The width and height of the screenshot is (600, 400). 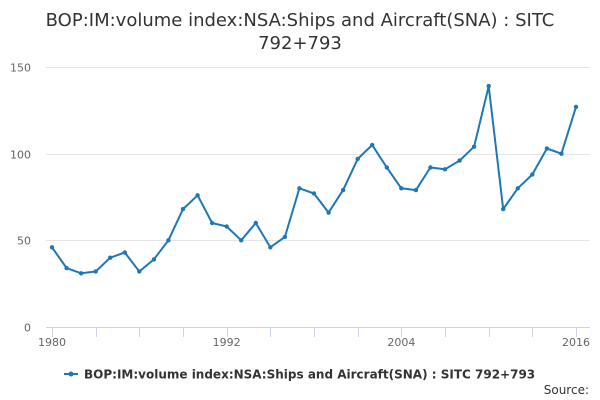 What do you see at coordinates (27, 328) in the screenshot?
I see `y-tick-label: 0` at bounding box center [27, 328].